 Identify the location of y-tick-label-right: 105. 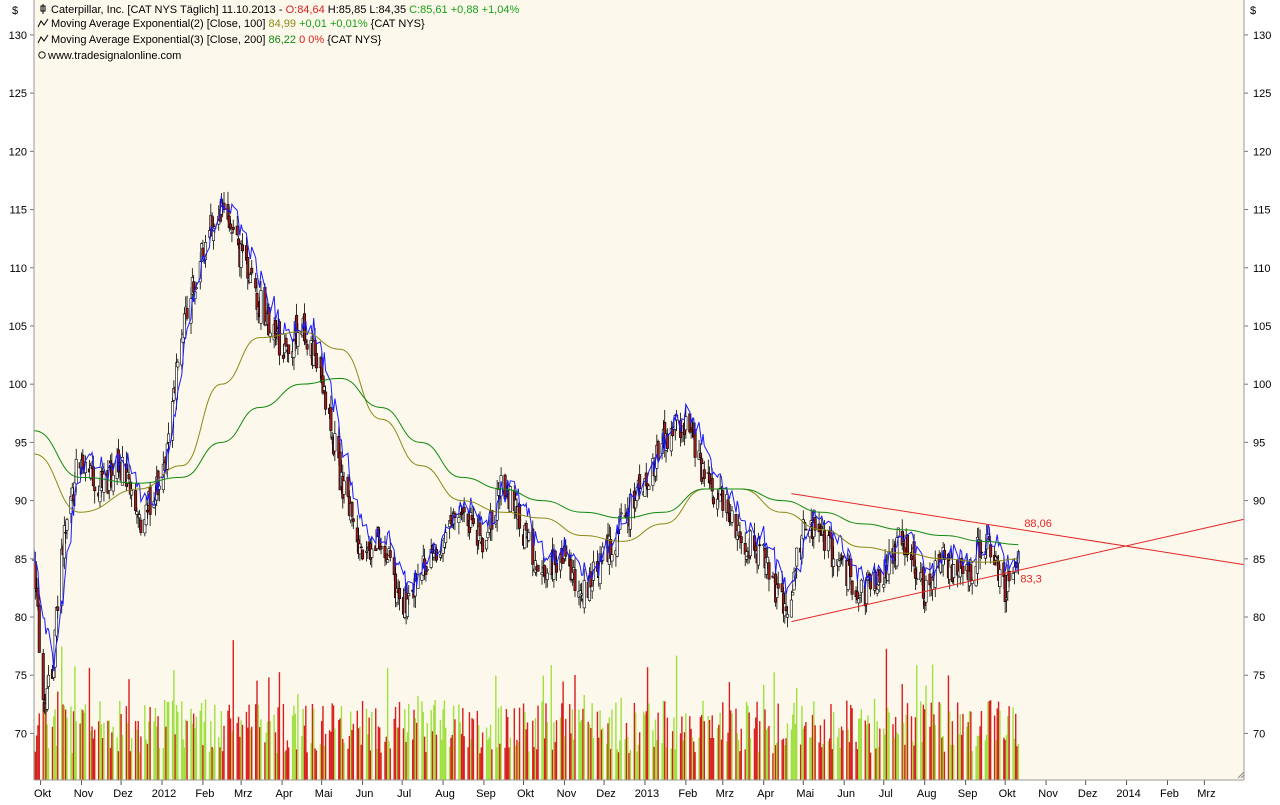
(1262, 327).